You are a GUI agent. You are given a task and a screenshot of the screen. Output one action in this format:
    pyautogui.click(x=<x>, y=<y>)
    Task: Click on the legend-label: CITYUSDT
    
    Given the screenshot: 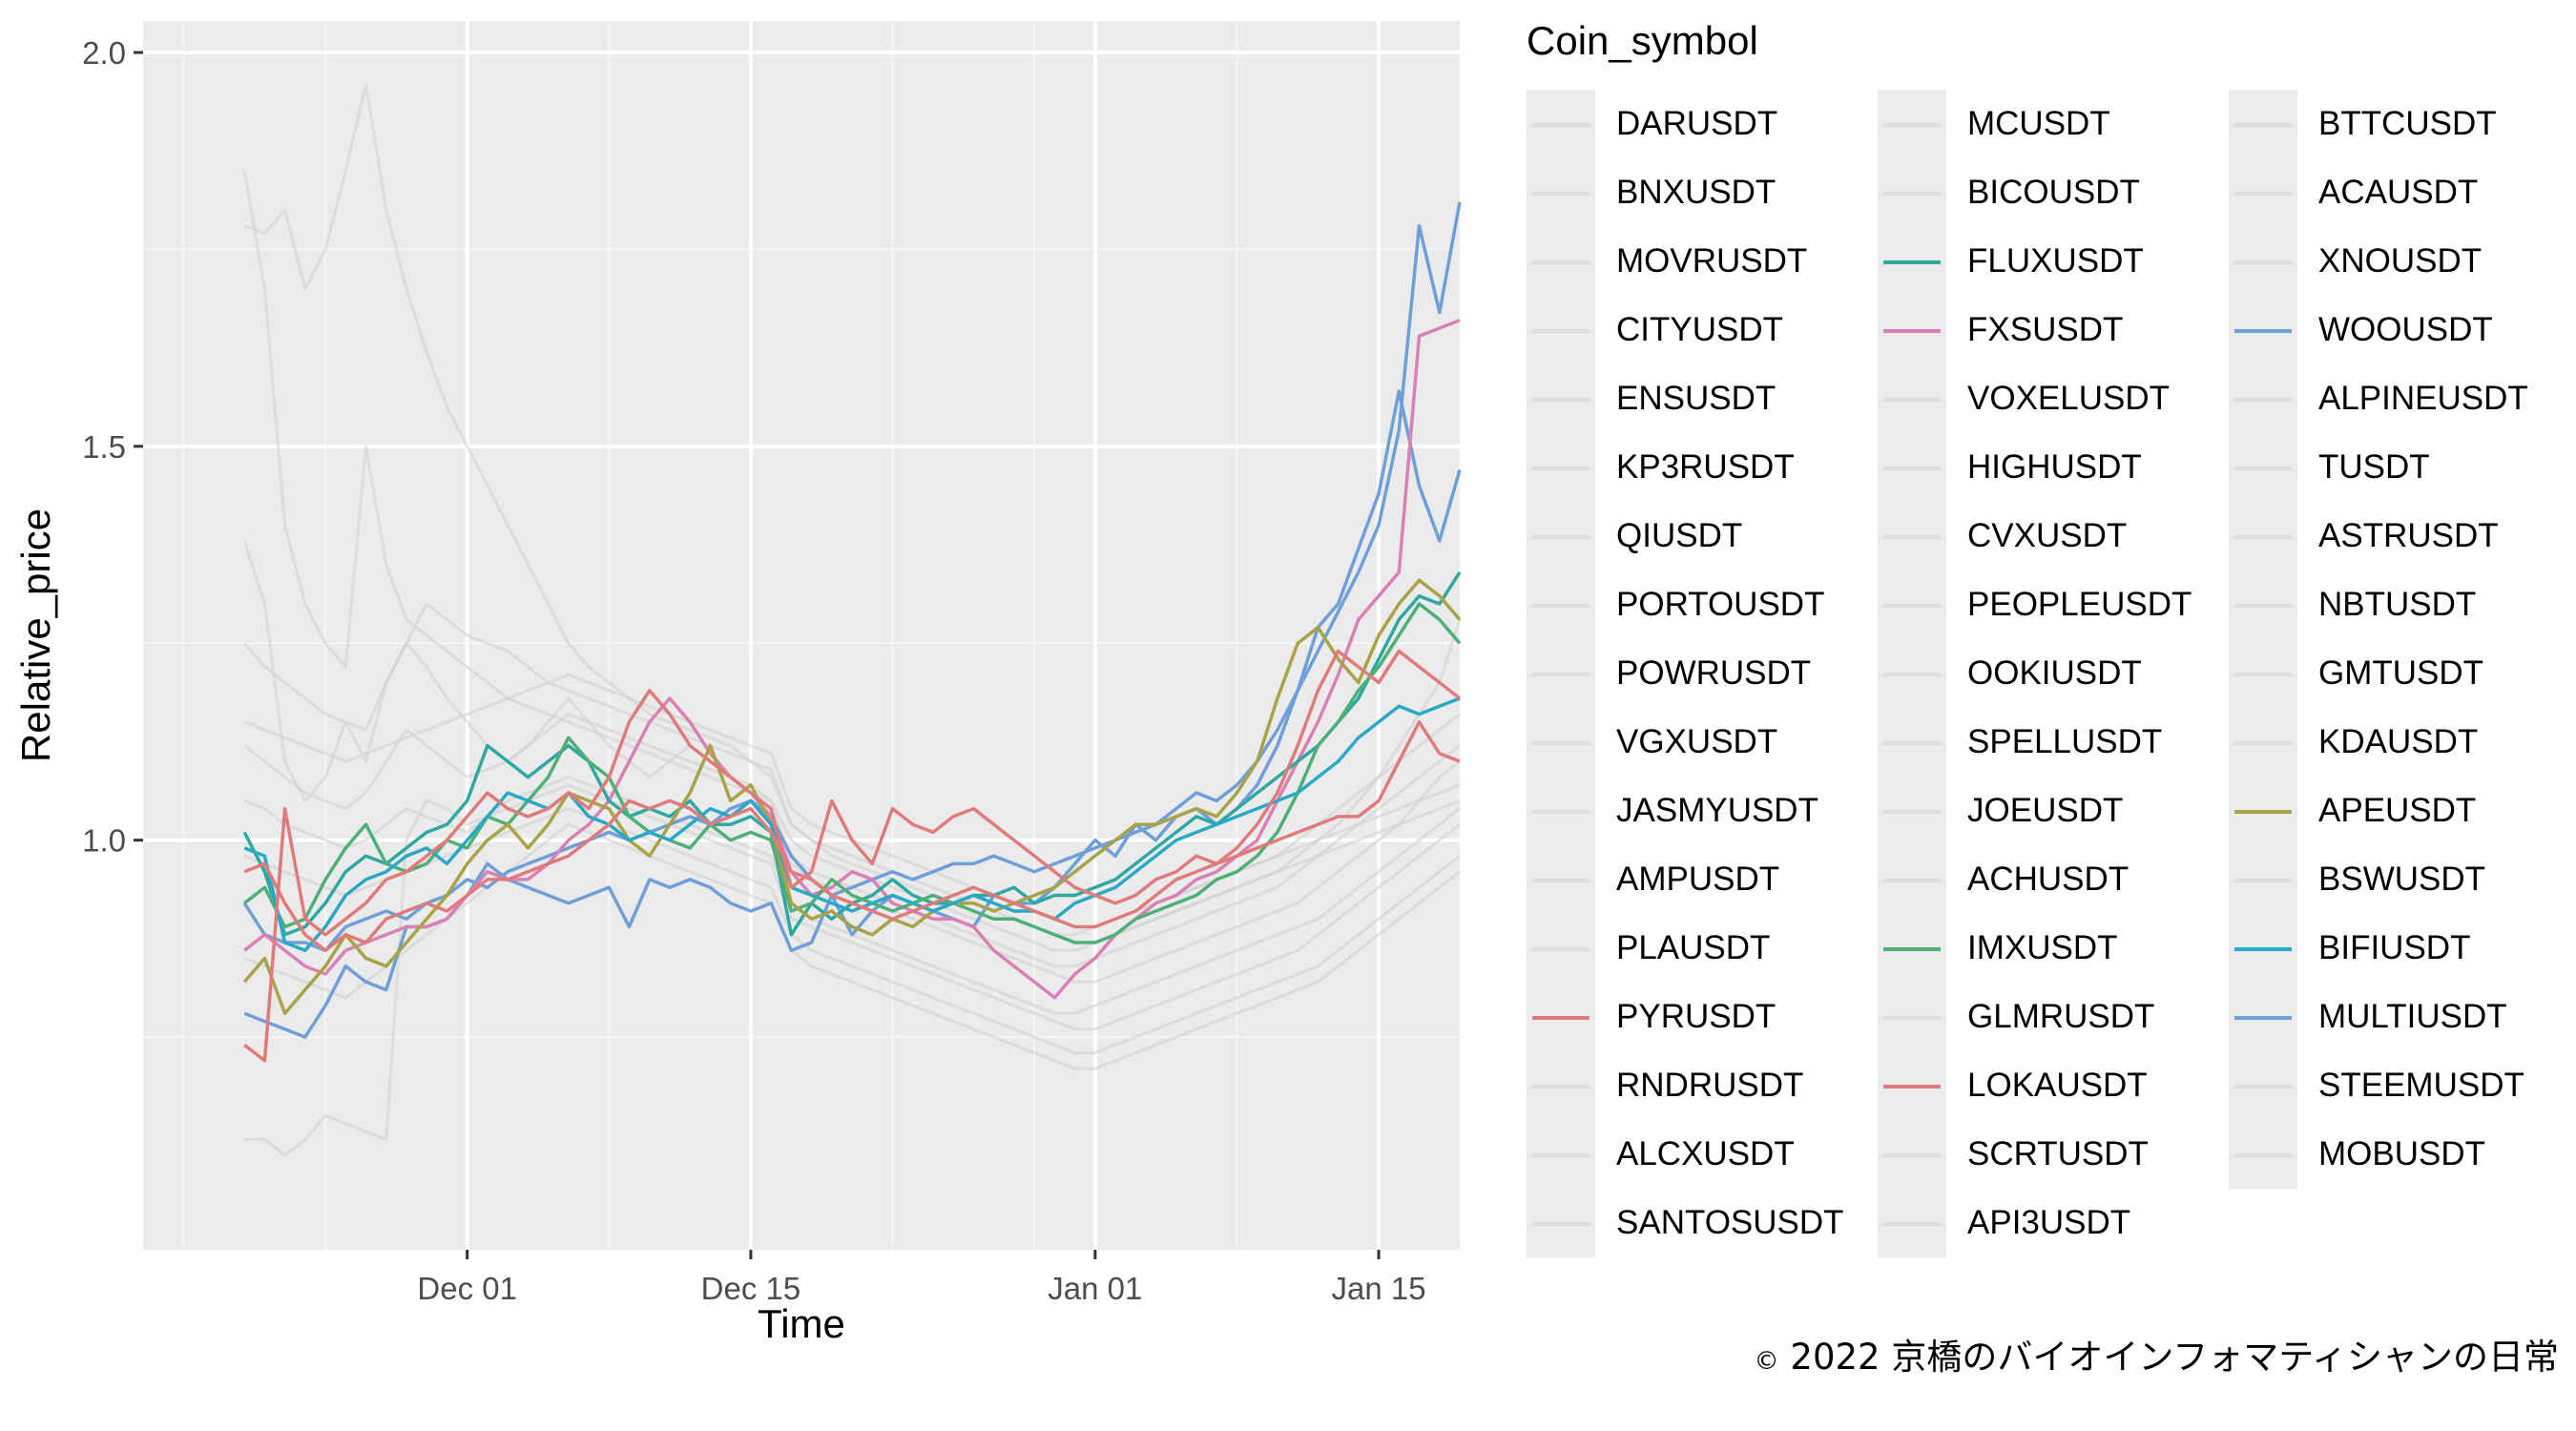 What is the action you would take?
    pyautogui.click(x=1699, y=329)
    